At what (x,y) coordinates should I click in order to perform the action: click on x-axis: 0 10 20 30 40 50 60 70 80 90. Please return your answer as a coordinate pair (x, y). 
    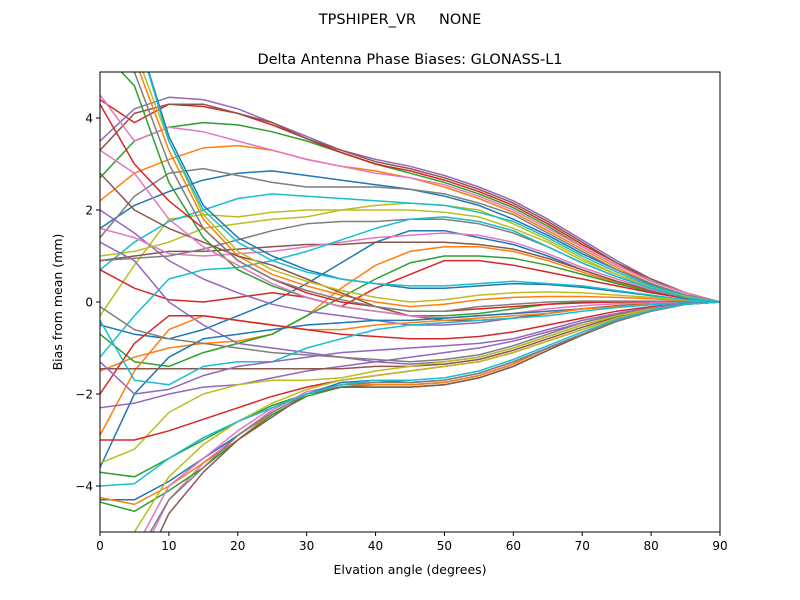
    Looking at the image, I should click on (412, 542).